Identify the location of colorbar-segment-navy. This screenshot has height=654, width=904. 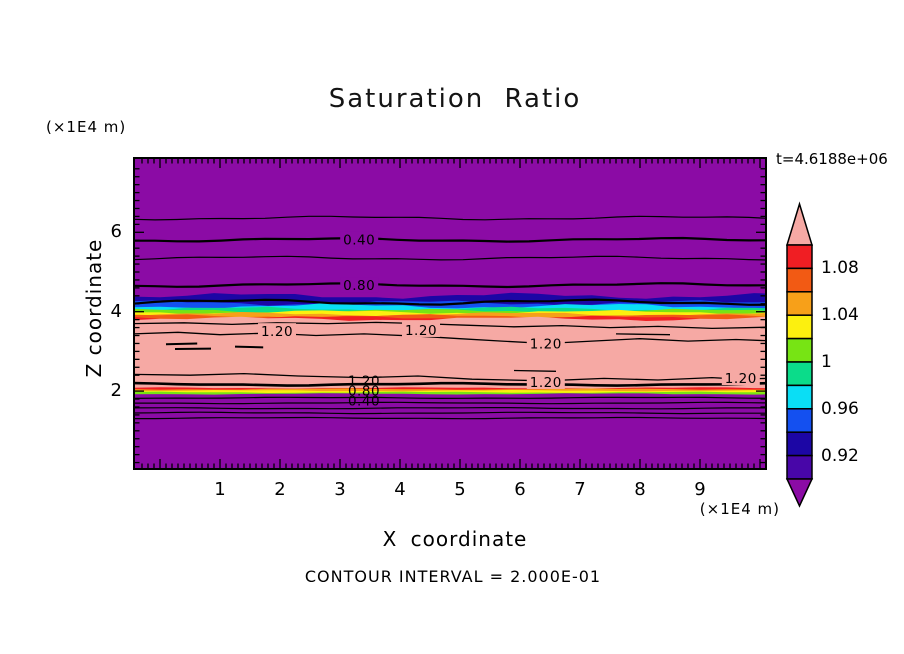
(799, 444).